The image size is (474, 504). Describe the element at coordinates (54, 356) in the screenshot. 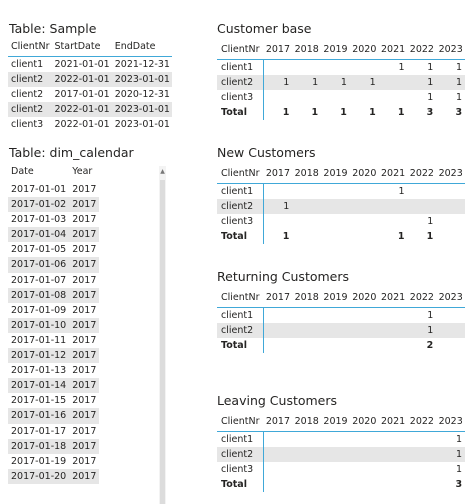

I see `table-row: 2017-01-12 2017` at that location.